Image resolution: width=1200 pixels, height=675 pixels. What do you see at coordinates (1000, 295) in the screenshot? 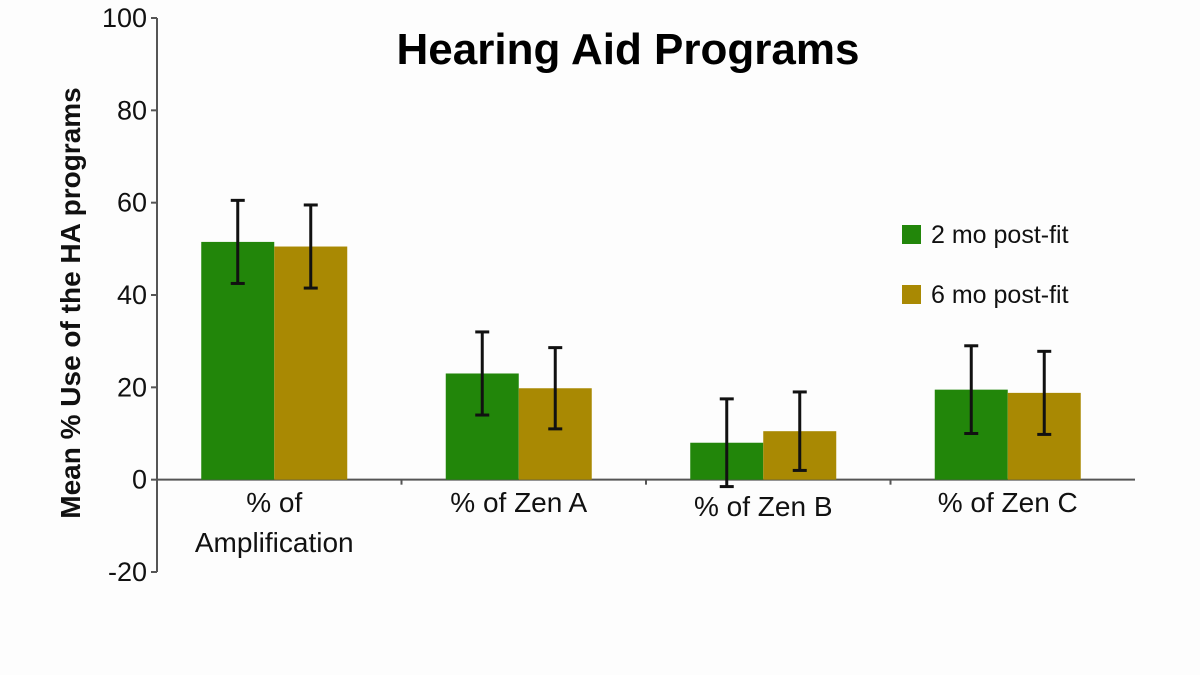
I see `legend-label: 6 mo post-fit` at bounding box center [1000, 295].